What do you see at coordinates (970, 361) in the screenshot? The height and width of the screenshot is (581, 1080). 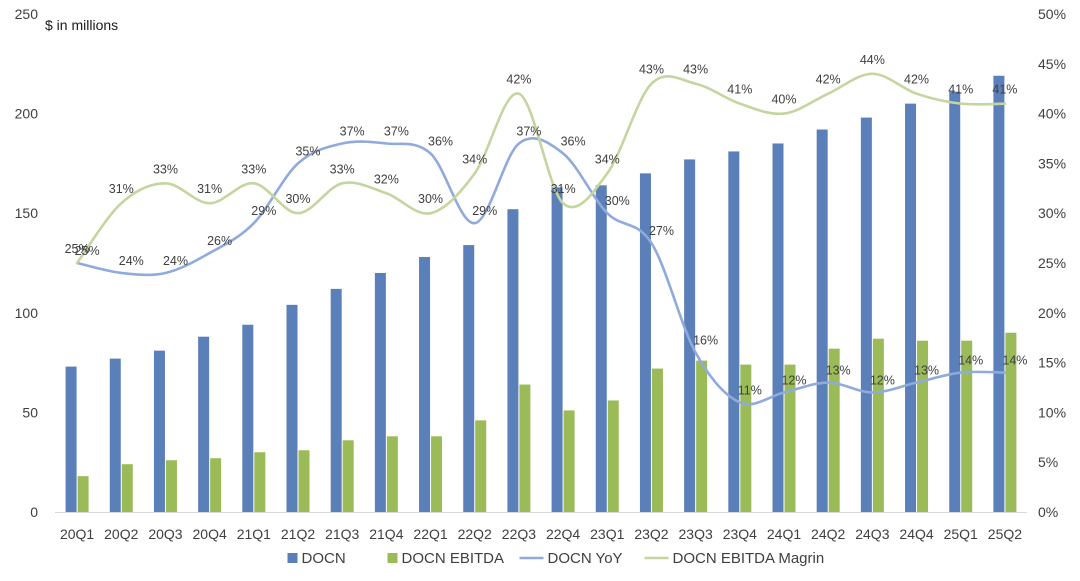 I see `data-label-docn-yoy: 14%` at bounding box center [970, 361].